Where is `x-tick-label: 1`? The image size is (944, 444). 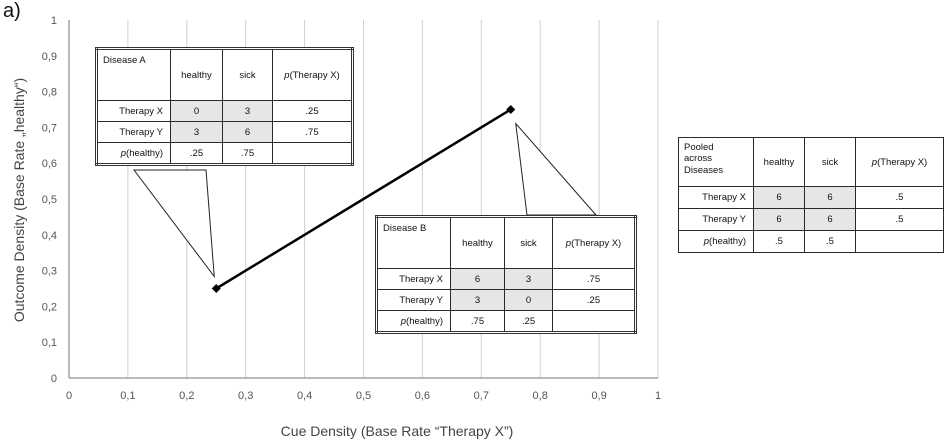 x-tick-label: 1 is located at coordinates (658, 396).